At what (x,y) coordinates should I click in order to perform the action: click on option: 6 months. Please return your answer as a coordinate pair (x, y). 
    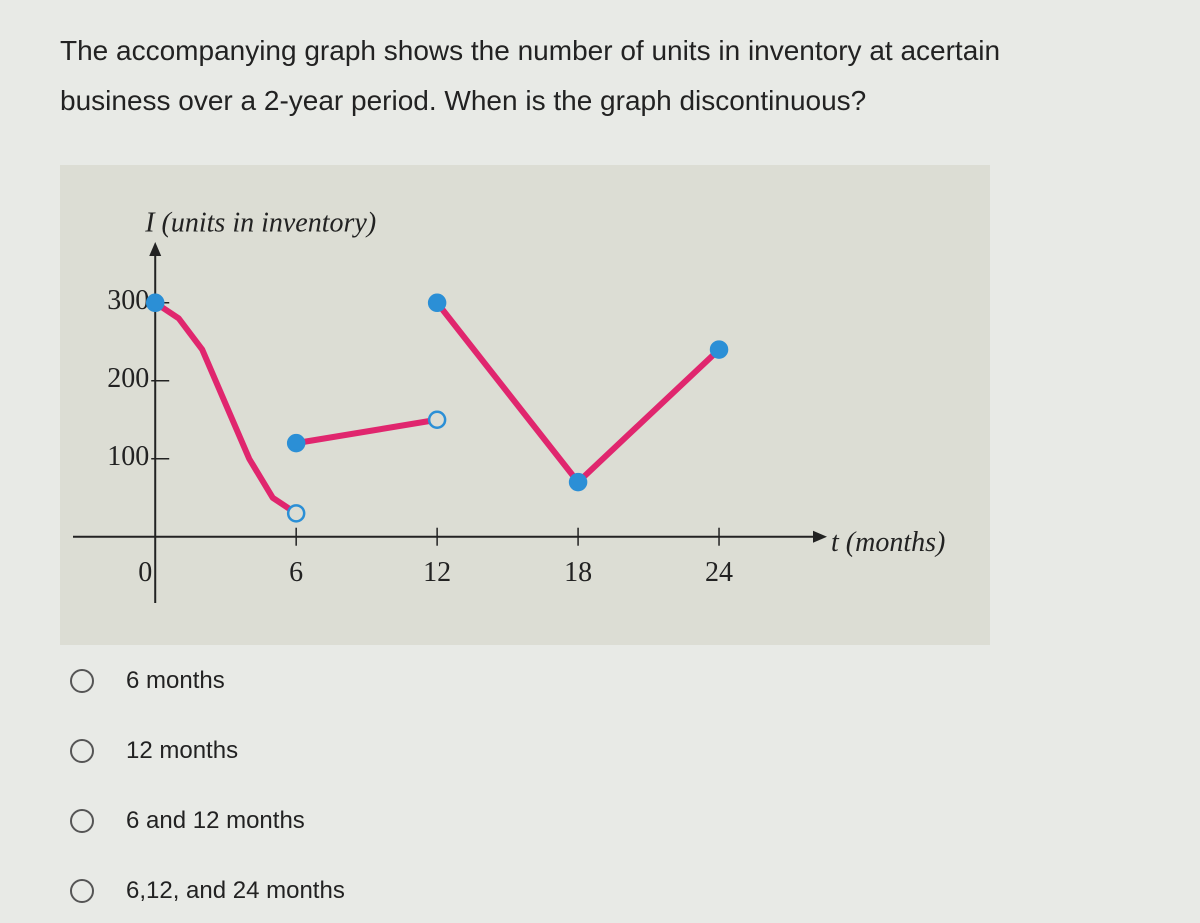
    Looking at the image, I should click on (147, 681).